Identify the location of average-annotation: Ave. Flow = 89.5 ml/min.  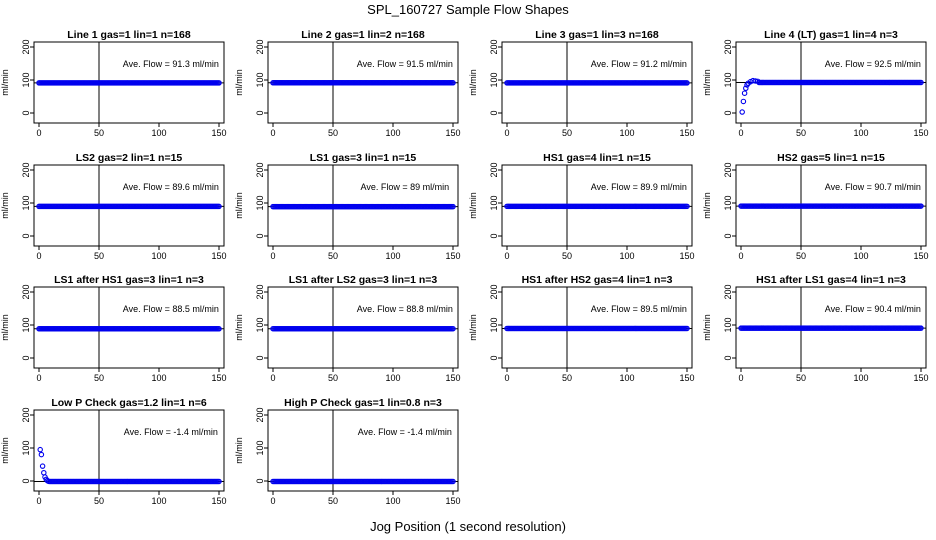
(639, 309).